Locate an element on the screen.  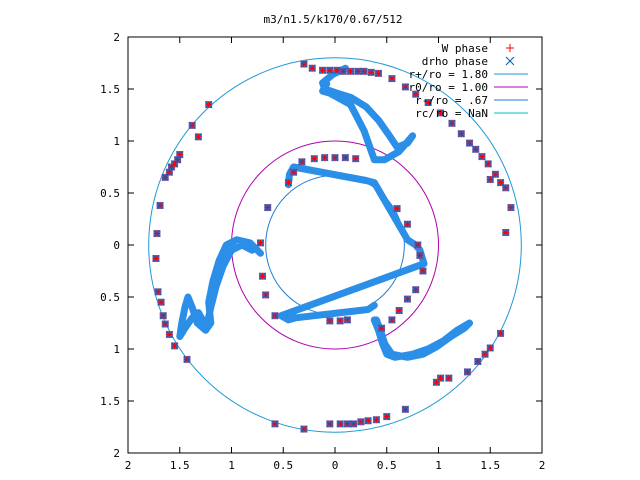
legend-label: W phase is located at coordinates (465, 48).